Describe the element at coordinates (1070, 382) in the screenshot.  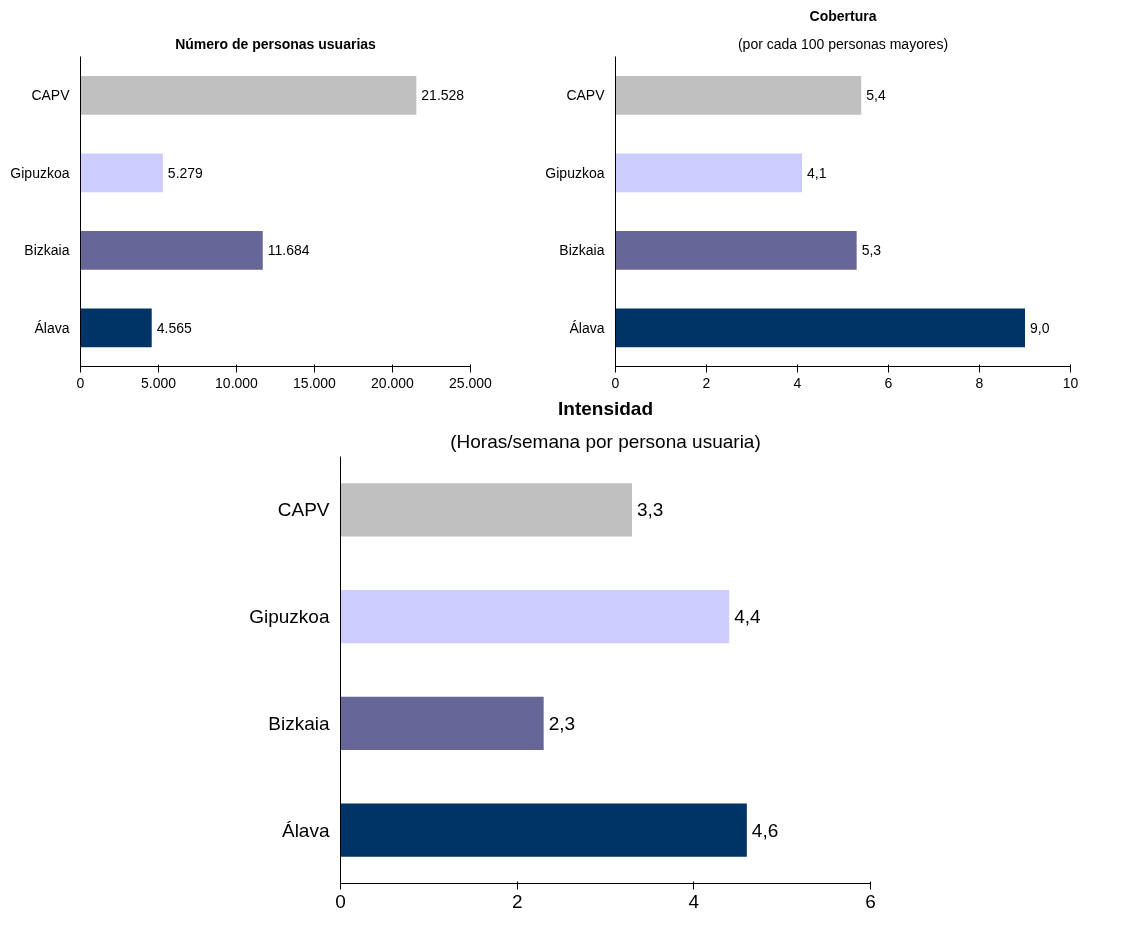
I see `x-tick-label: 10` at that location.